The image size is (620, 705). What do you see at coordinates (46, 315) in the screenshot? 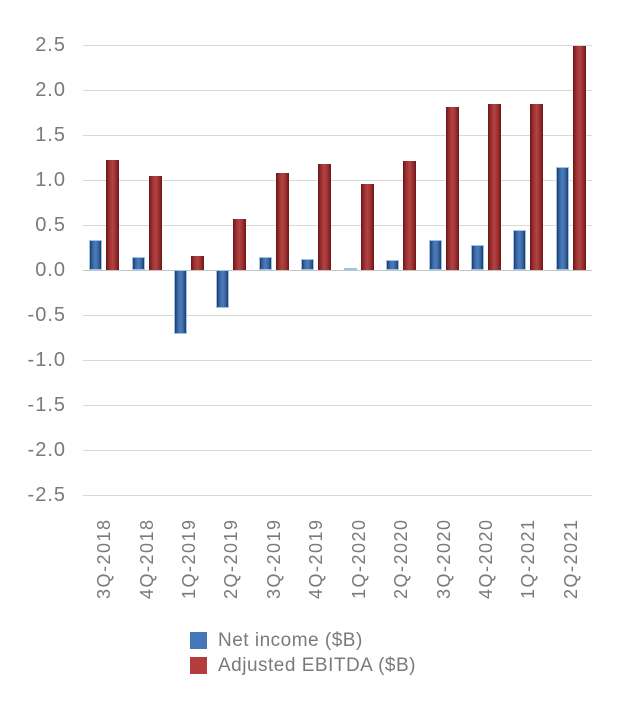
I see `y-axis-tick-label: -0.5` at bounding box center [46, 315].